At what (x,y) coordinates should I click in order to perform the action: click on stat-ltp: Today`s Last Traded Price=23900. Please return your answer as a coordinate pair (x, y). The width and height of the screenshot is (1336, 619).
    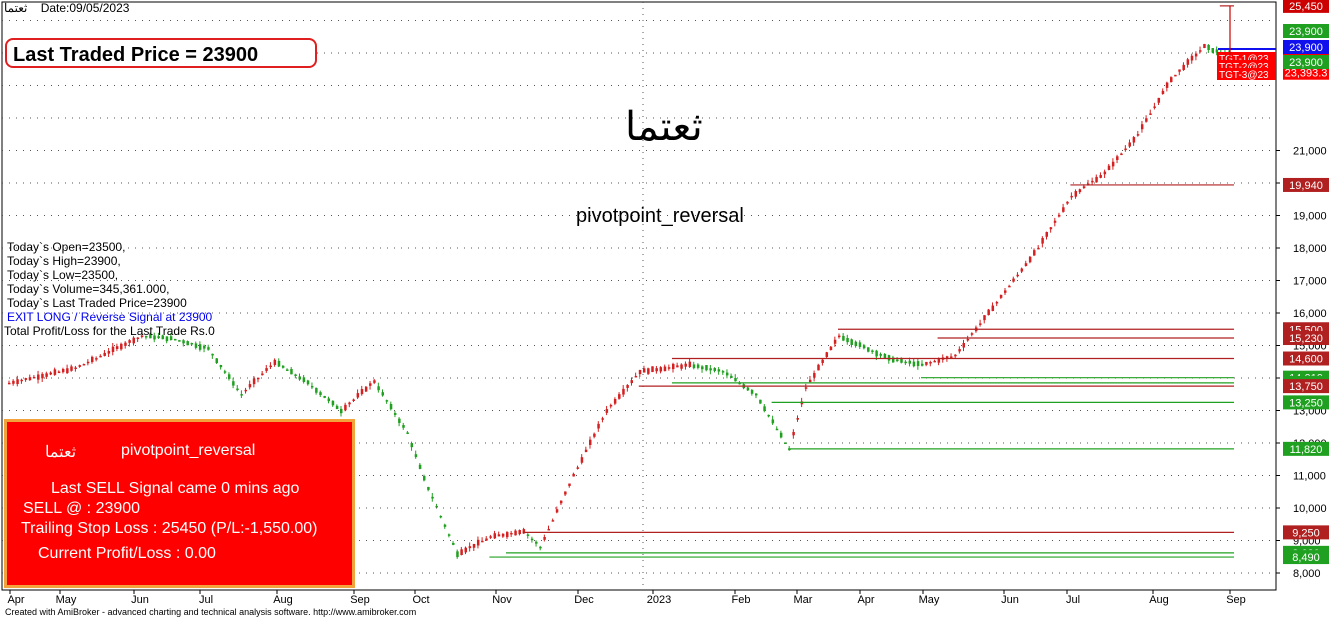
    Looking at the image, I should click on (97, 303).